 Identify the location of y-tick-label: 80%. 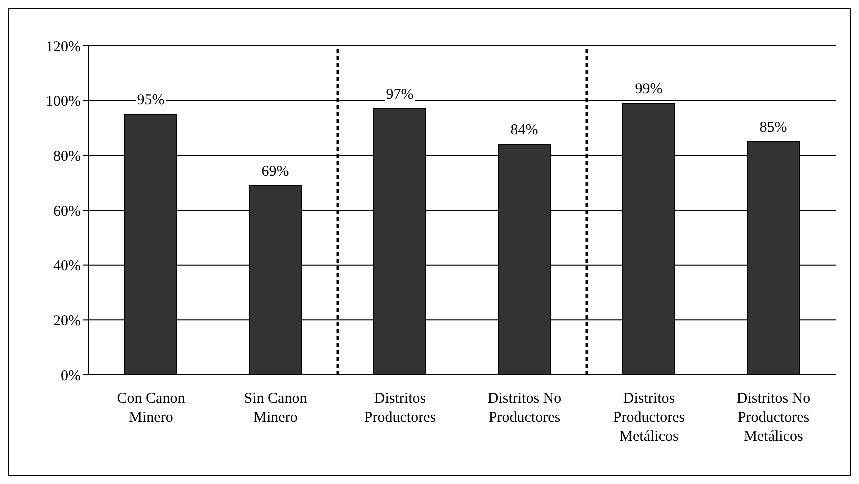
(67, 156).